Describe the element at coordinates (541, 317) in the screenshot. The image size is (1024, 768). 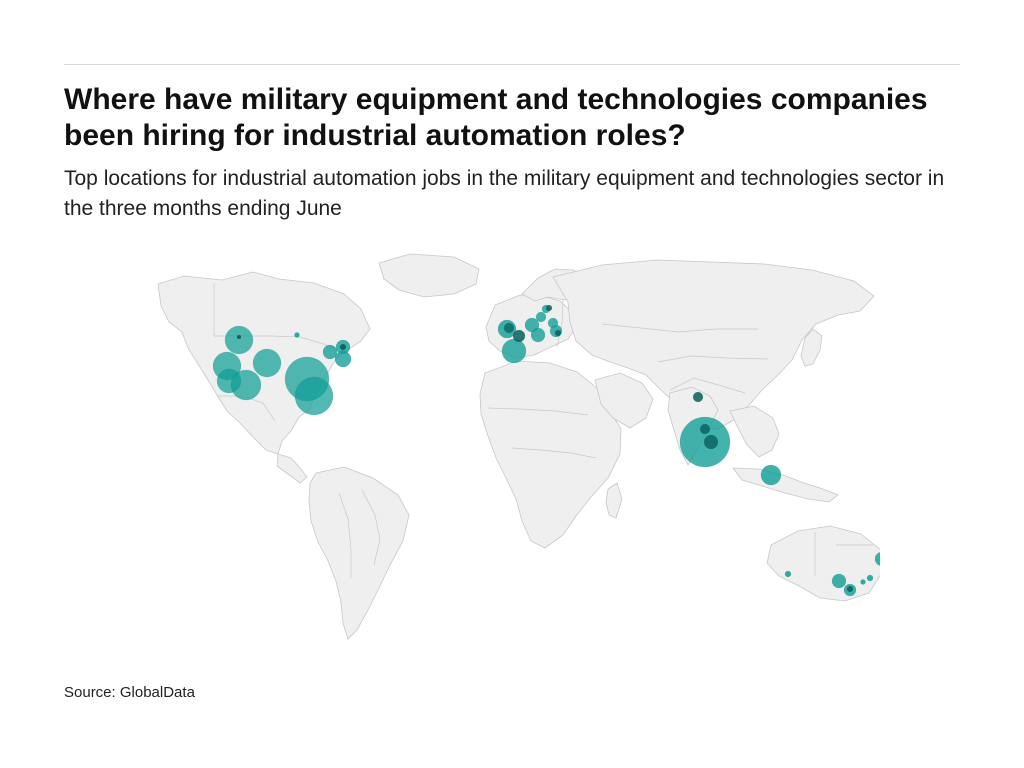
I see `bubble-germany-b` at that location.